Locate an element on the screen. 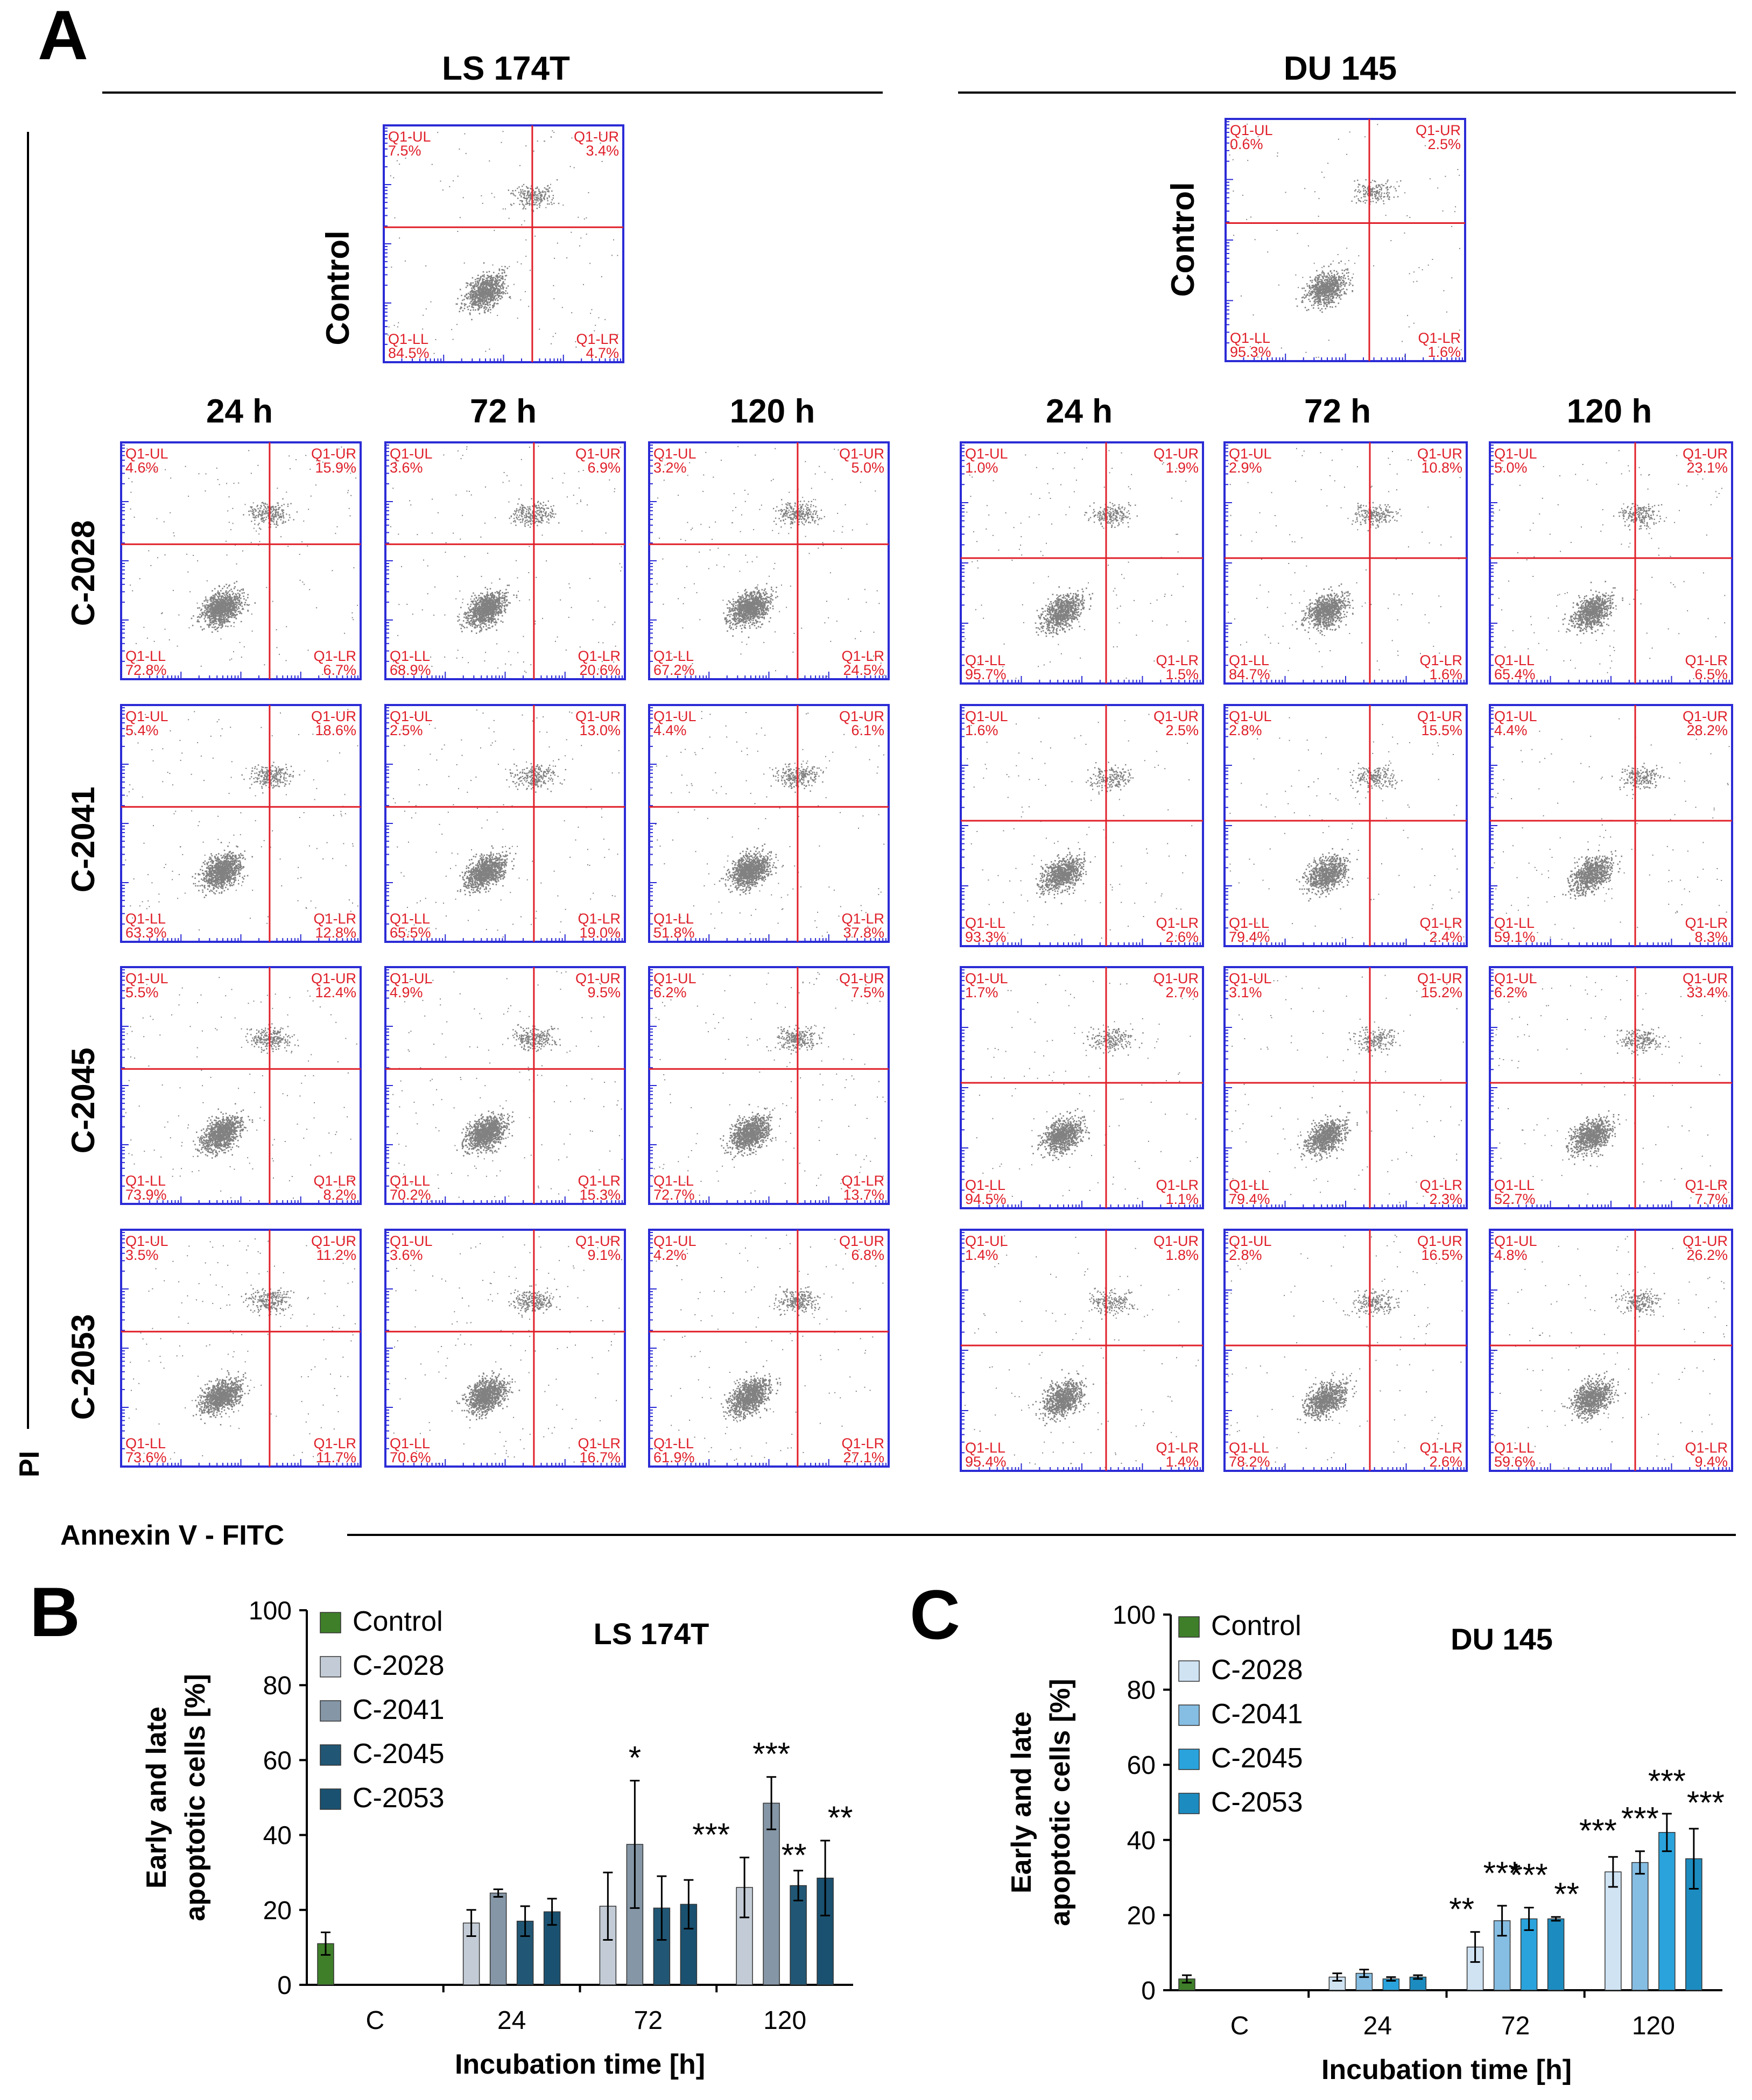  significance-marker: ** is located at coordinates (1461, 1909).